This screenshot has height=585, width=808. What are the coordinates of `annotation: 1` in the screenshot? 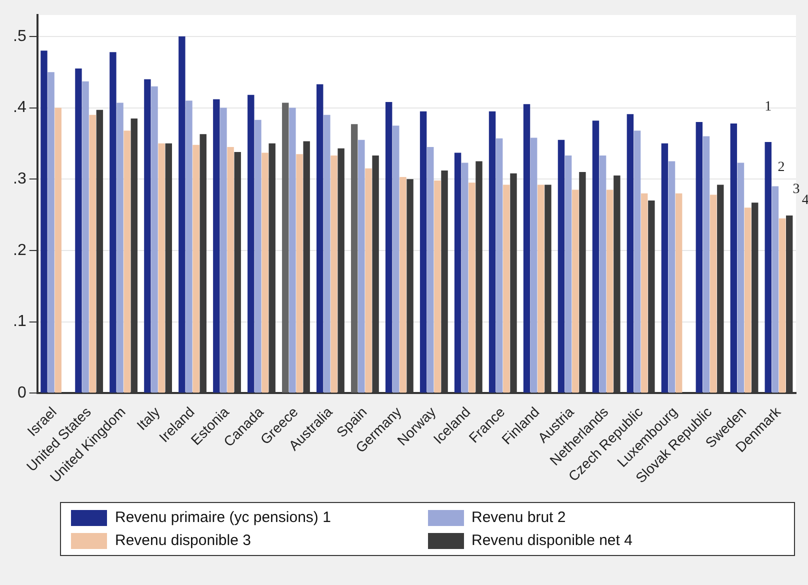 It's located at (768, 107).